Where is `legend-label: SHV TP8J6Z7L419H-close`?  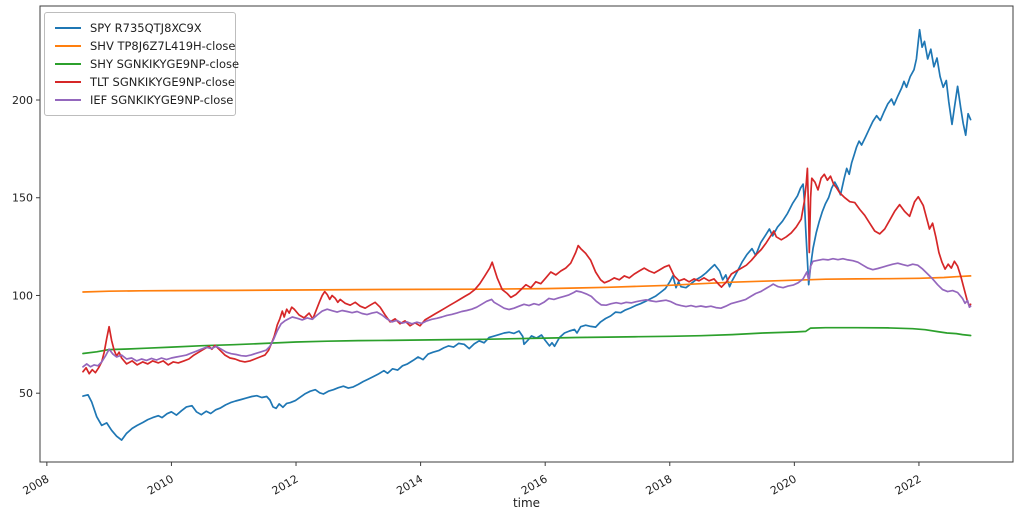 legend-label: SHV TP8J6Z7L419H-close is located at coordinates (163, 46).